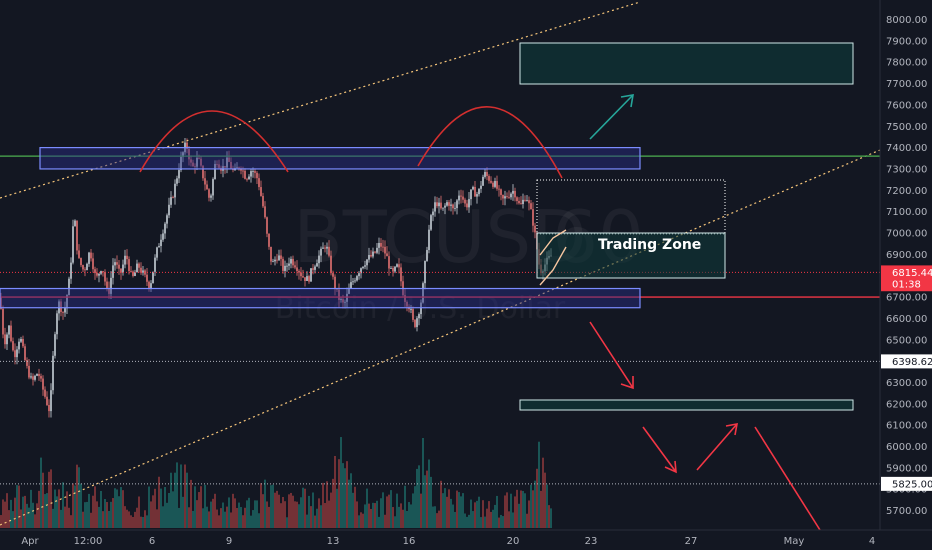 The height and width of the screenshot is (550, 932). Describe the element at coordinates (340, 158) in the screenshot. I see `resistance-band` at that location.